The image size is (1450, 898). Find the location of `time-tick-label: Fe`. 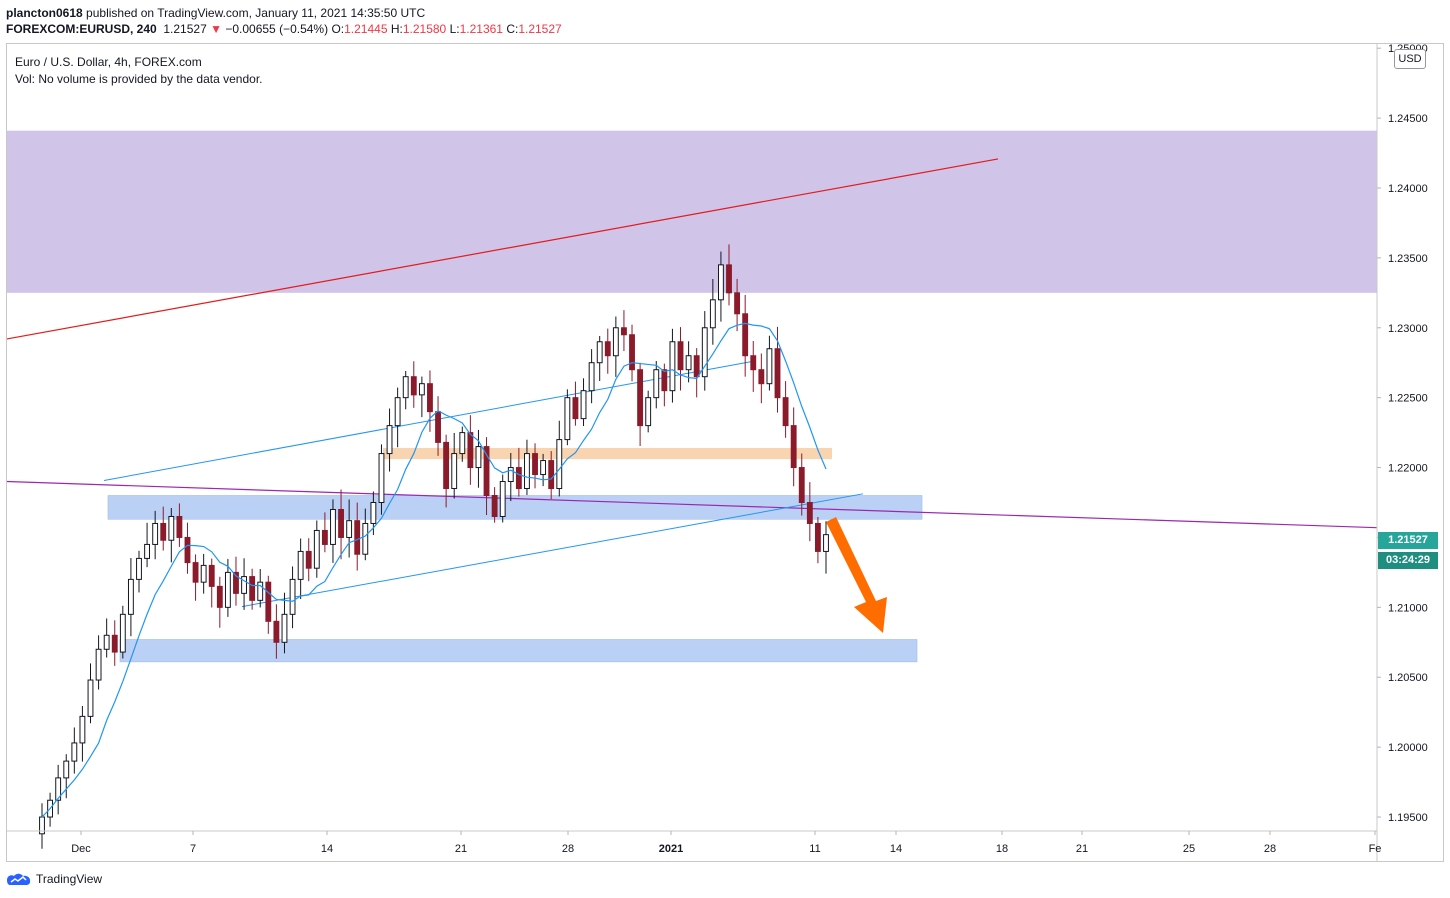

time-tick-label: Fe is located at coordinates (1375, 849).